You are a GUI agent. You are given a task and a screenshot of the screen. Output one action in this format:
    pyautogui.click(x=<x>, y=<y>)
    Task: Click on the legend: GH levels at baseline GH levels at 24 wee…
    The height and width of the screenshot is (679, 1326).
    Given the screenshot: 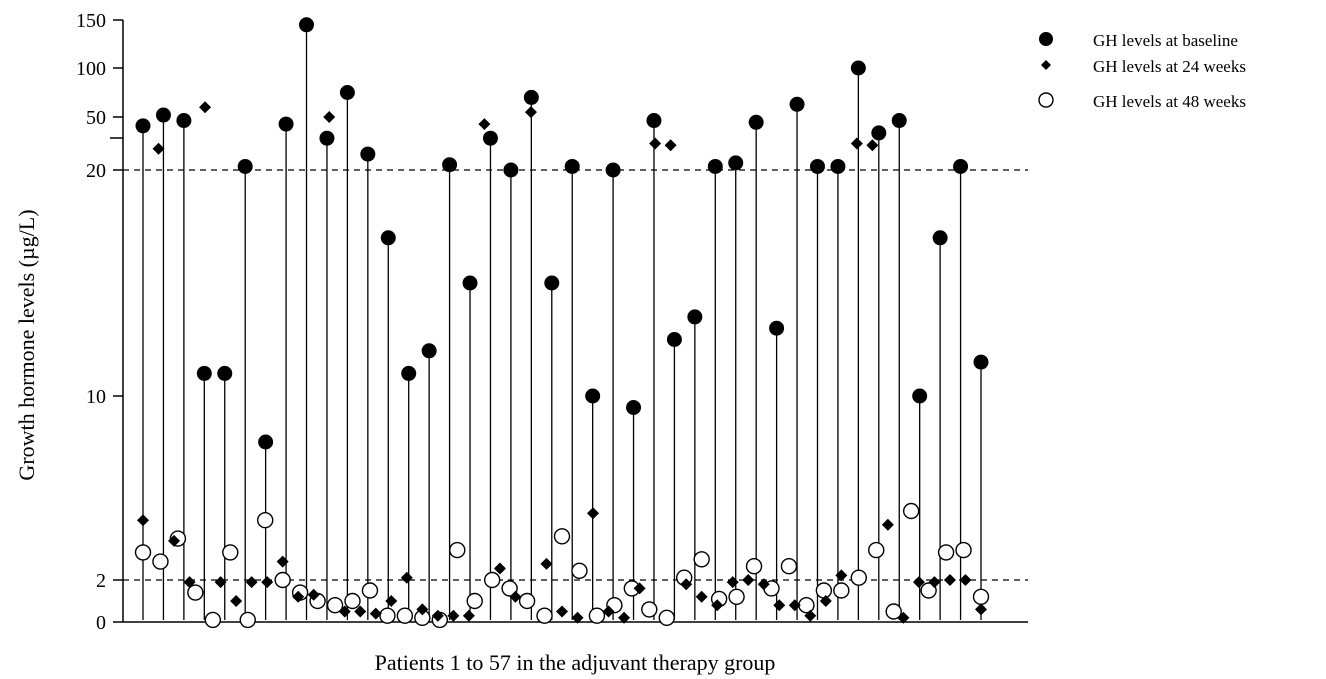 What is the action you would take?
    pyautogui.click(x=1142, y=71)
    